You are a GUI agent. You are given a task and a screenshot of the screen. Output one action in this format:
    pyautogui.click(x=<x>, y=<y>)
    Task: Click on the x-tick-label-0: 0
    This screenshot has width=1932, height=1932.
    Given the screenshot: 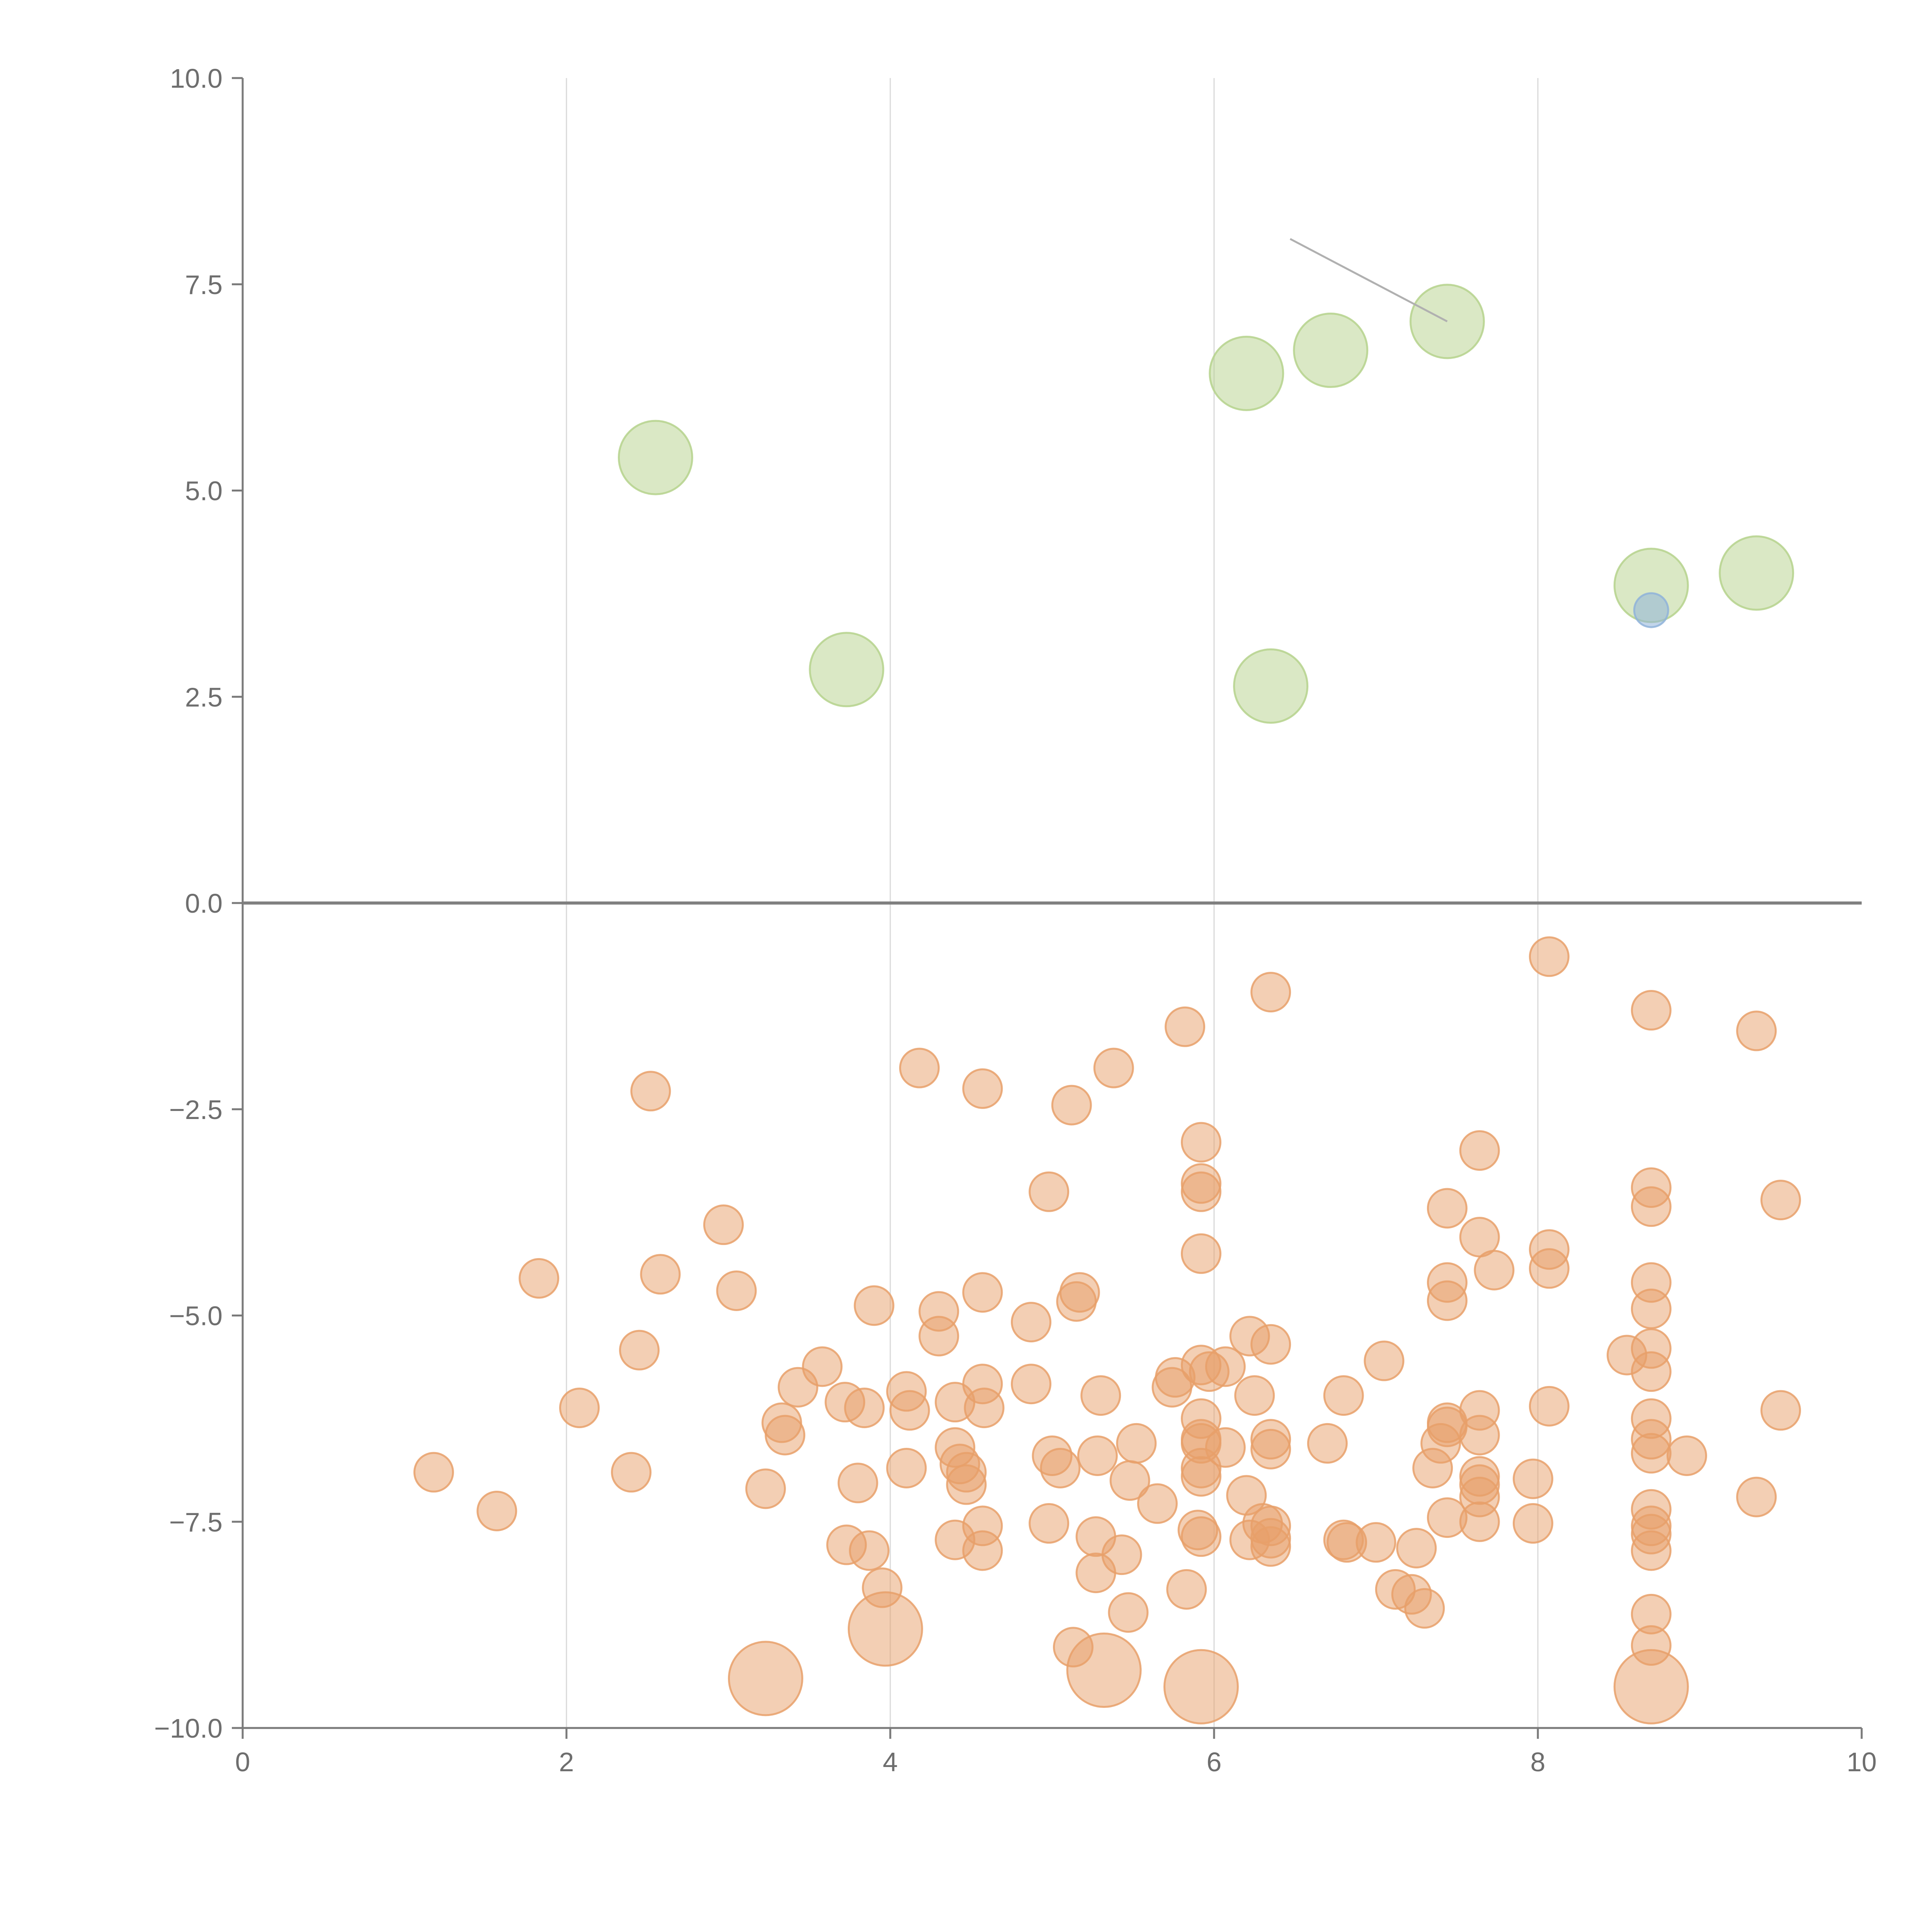 What is the action you would take?
    pyautogui.click(x=243, y=1762)
    